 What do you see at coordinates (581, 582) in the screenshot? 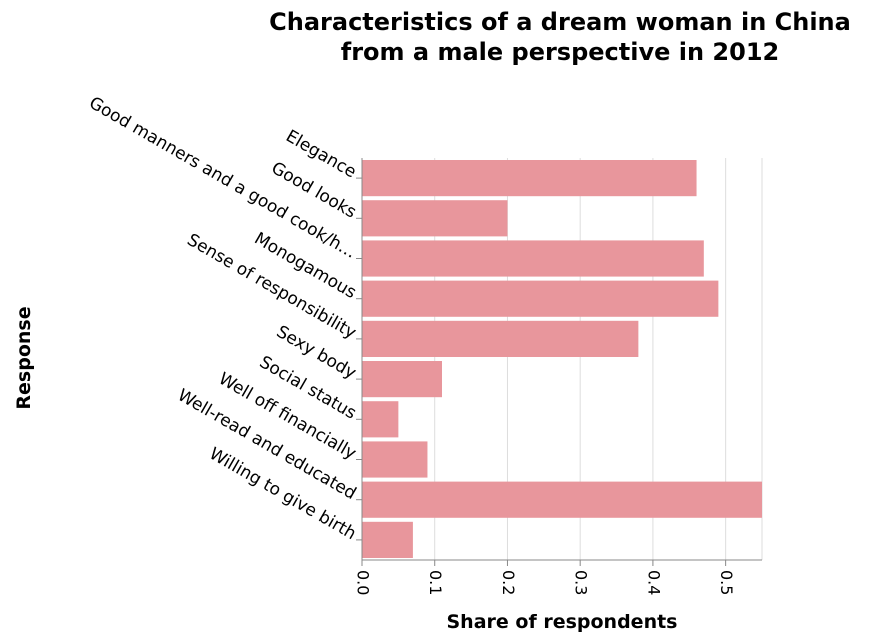
I see `x-tick-label: 0.3` at bounding box center [581, 582].